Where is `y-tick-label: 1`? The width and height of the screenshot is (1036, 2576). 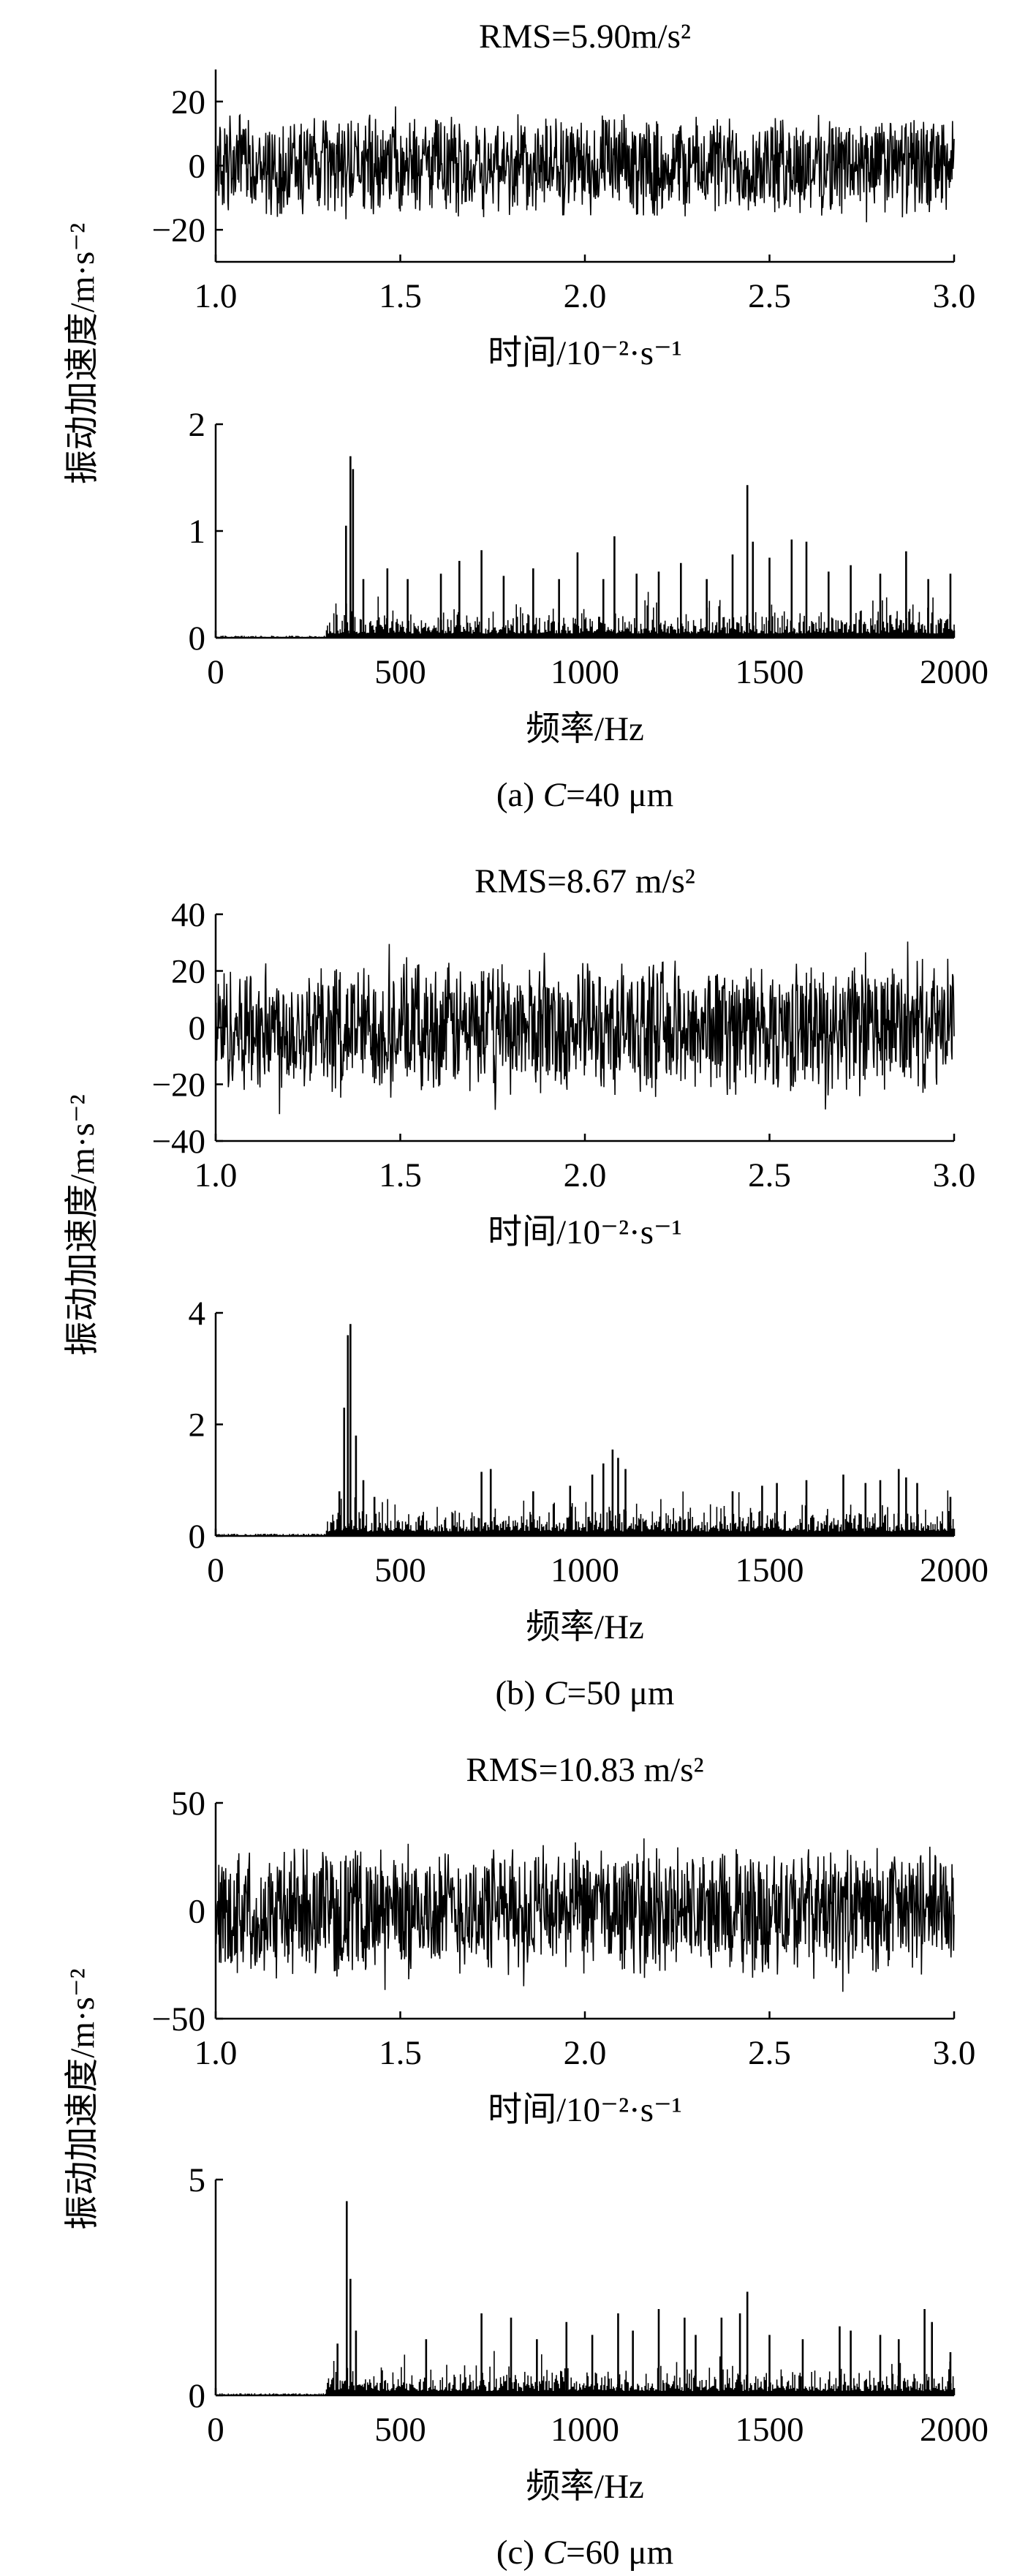
y-tick-label: 1 is located at coordinates (197, 532).